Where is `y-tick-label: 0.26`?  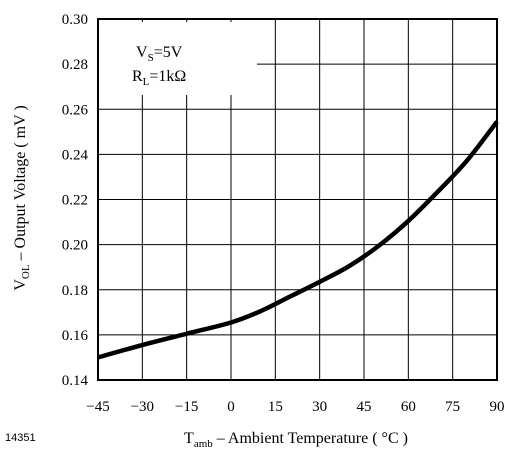 y-tick-label: 0.26 is located at coordinates (75, 110).